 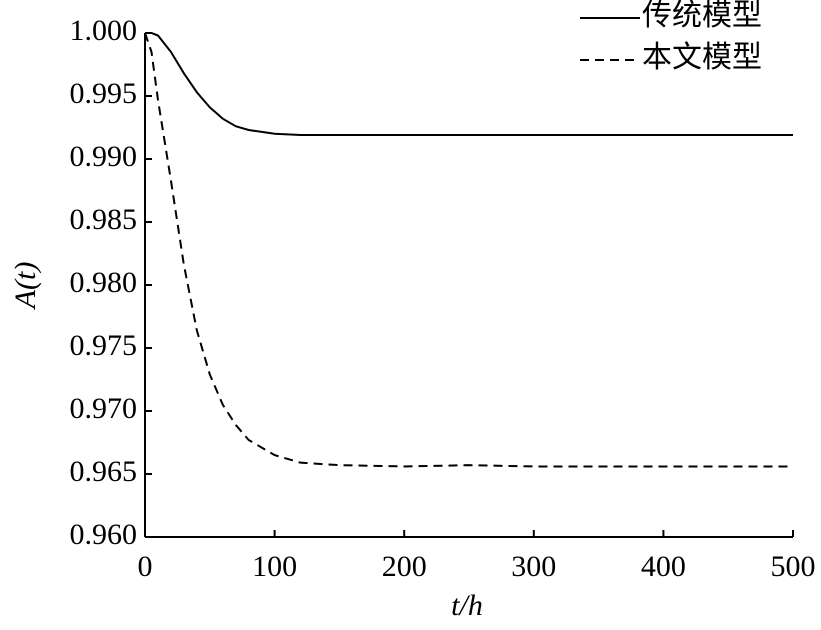 What do you see at coordinates (663, 566) in the screenshot?
I see `x-tick-label: 400` at bounding box center [663, 566].